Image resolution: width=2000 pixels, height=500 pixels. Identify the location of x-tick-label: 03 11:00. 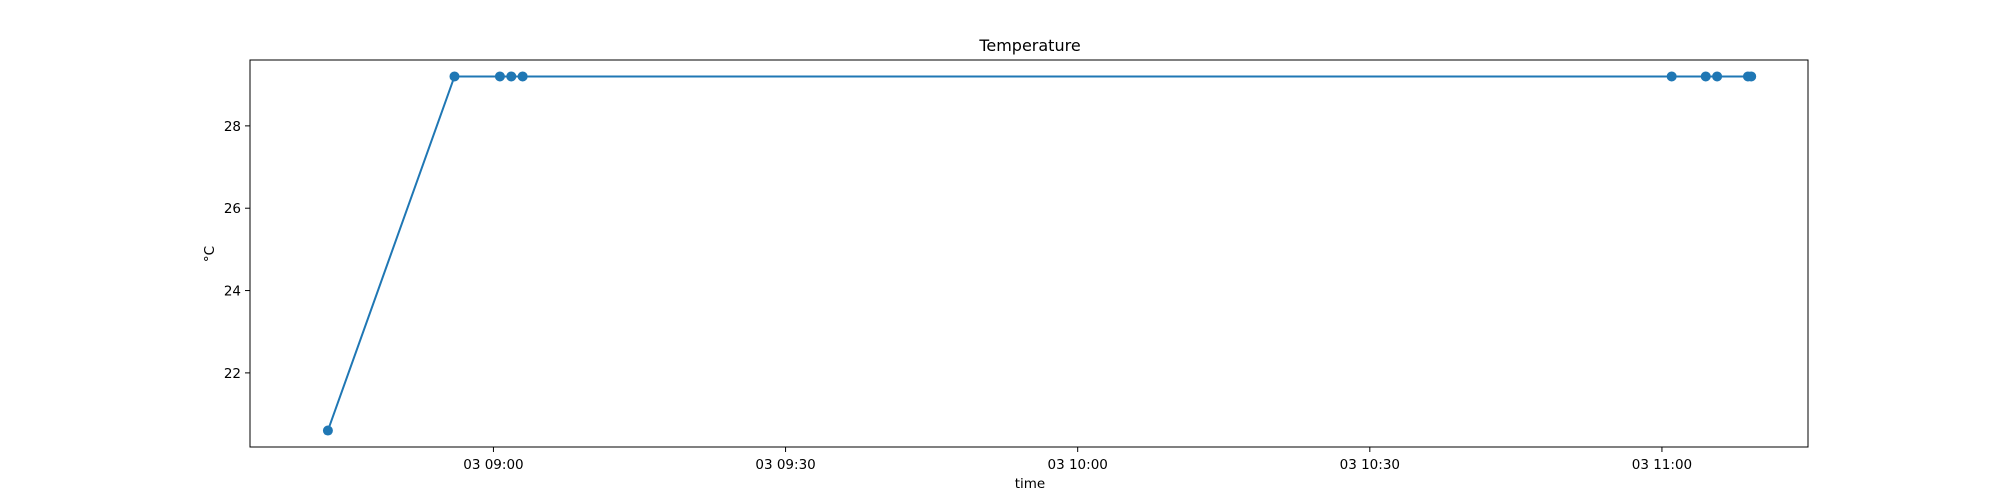
(1662, 465).